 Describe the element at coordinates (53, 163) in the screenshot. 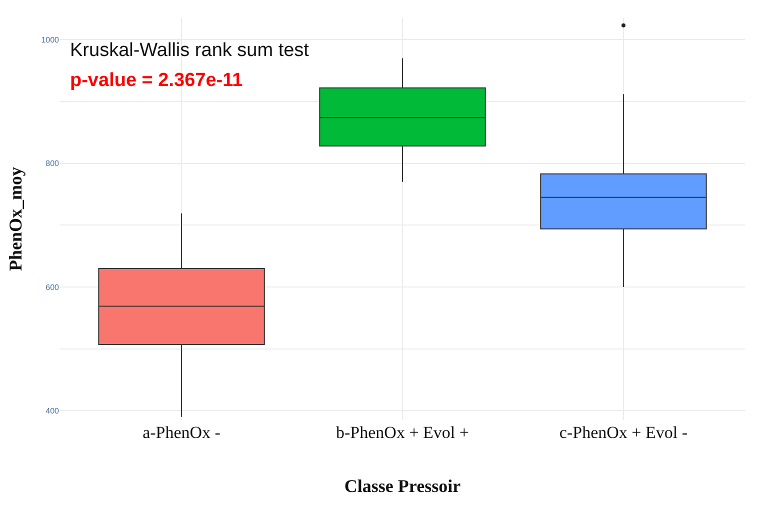

I see `y-tick-label: 800` at that location.